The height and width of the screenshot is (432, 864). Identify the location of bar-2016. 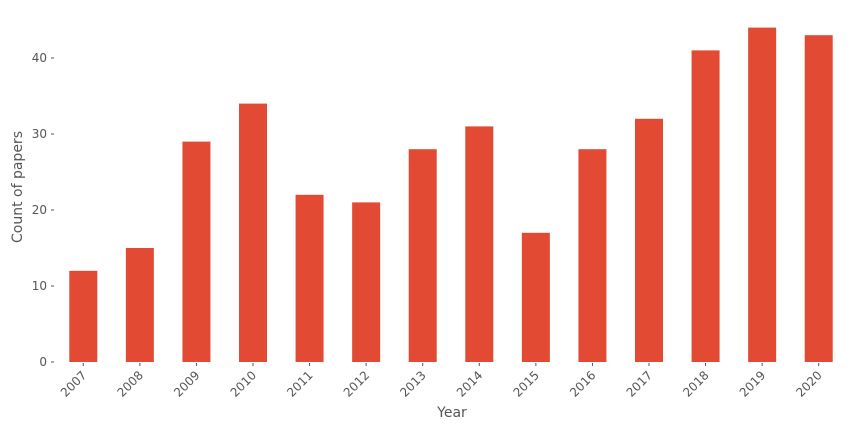
(592, 255).